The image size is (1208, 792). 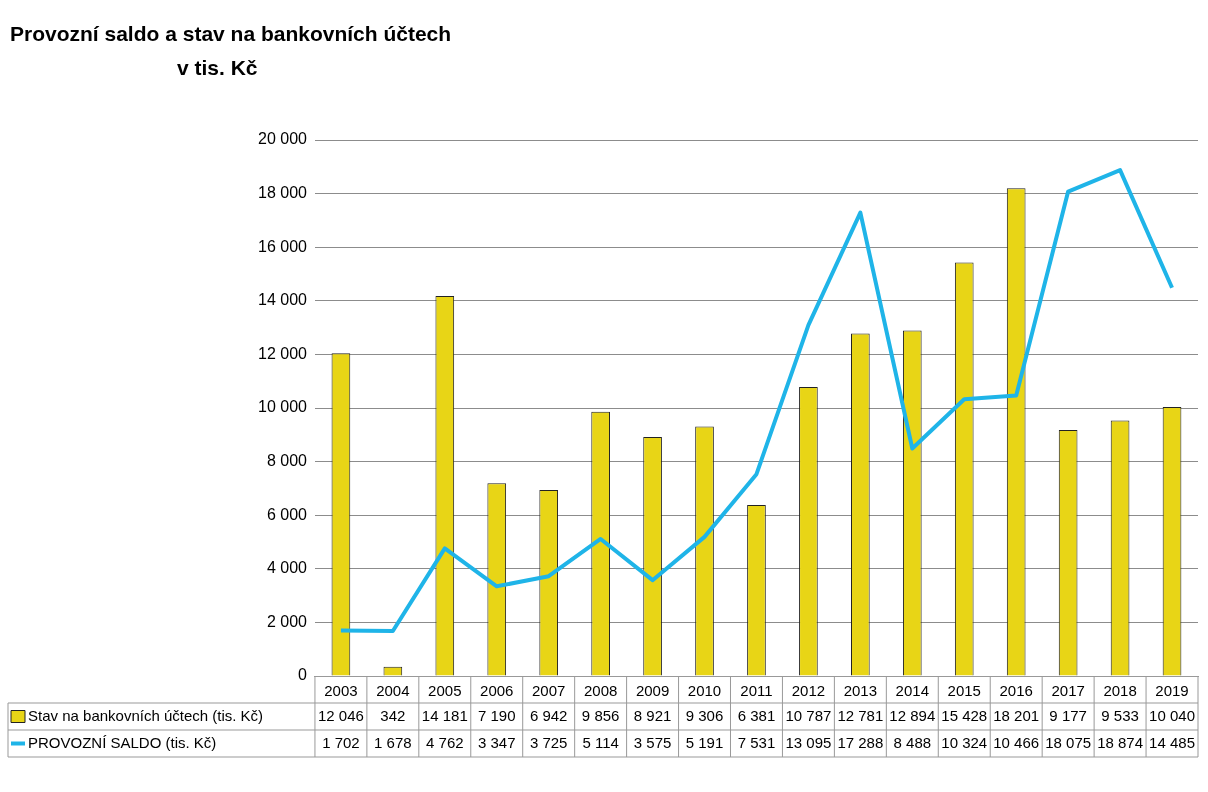 I want to click on y-tick-label: 0, so click(x=303, y=675).